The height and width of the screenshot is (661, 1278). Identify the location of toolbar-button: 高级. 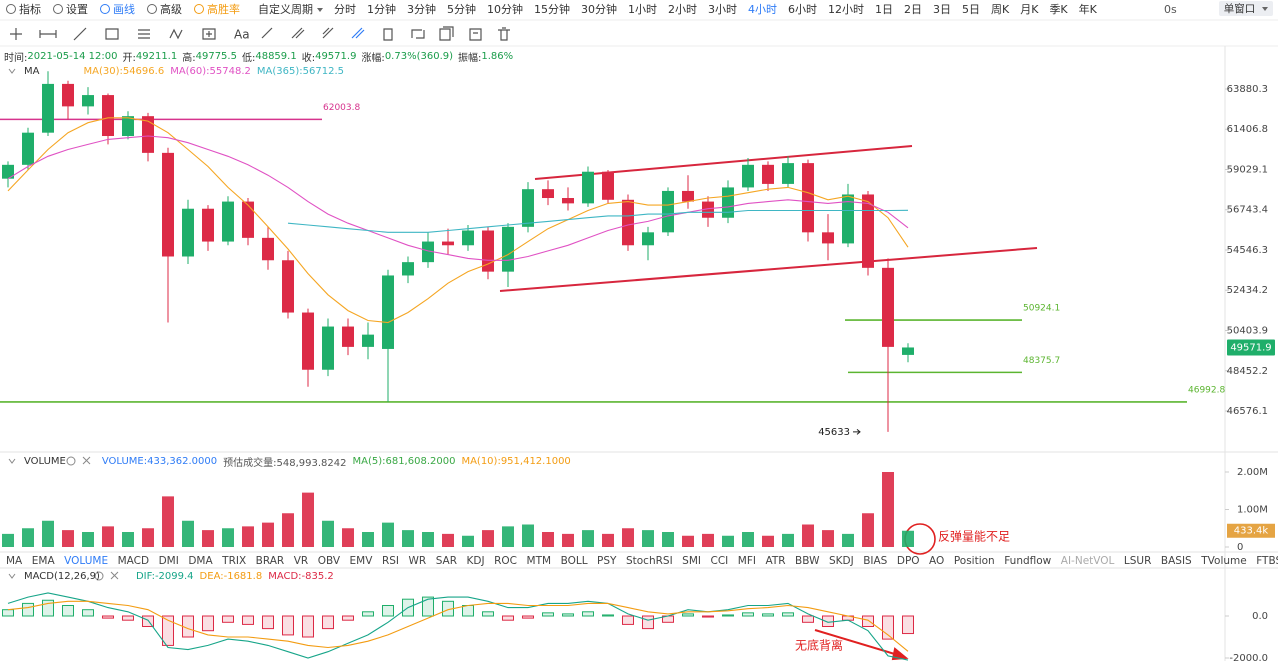
(164, 9).